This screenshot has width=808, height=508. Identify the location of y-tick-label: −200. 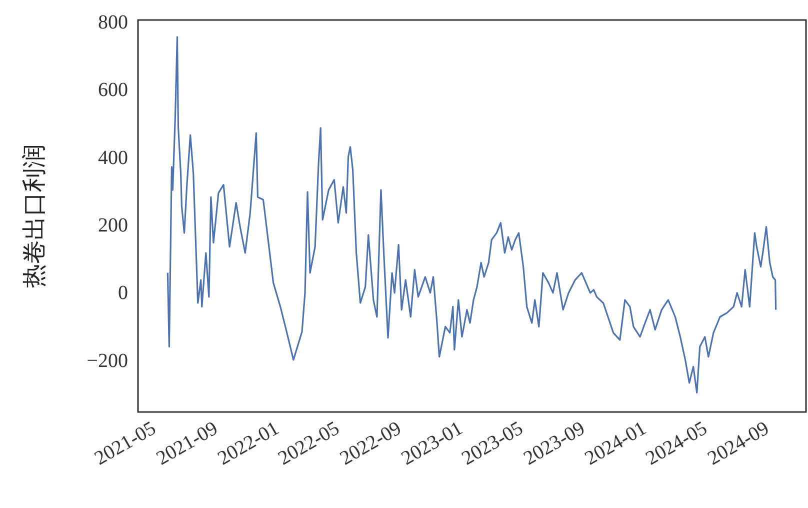
(107, 361).